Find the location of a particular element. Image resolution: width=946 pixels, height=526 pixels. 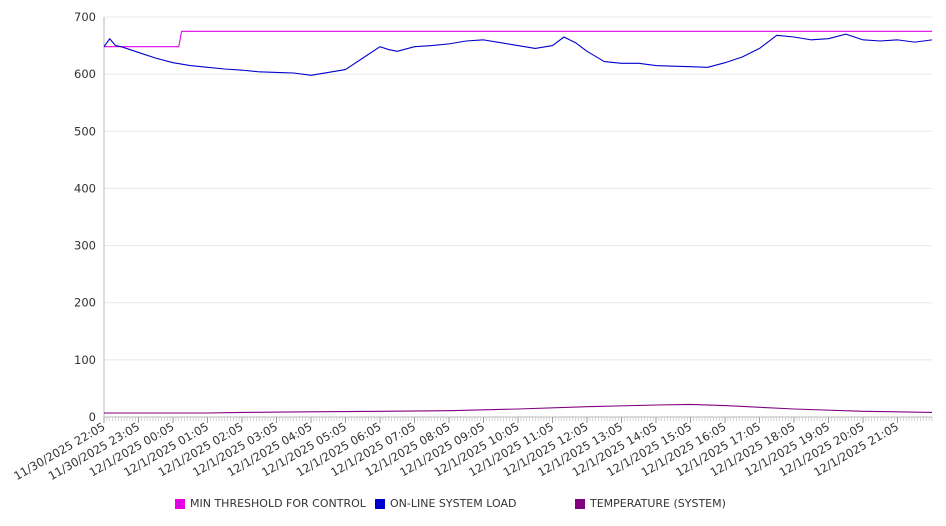

legend-label-min-threshold: MIN THRESHOLD FOR CONTROL is located at coordinates (278, 503).